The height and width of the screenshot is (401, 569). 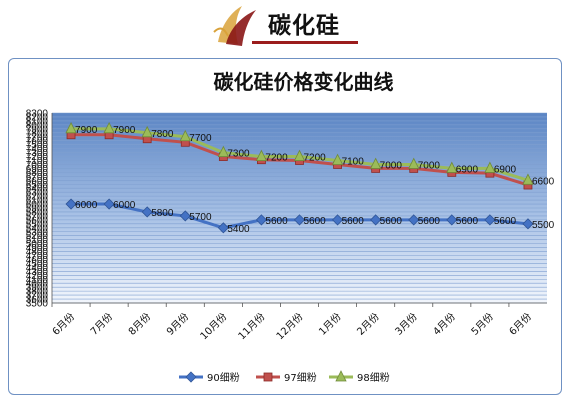 I want to click on y-tick-label: 4900, so click(x=37, y=248).